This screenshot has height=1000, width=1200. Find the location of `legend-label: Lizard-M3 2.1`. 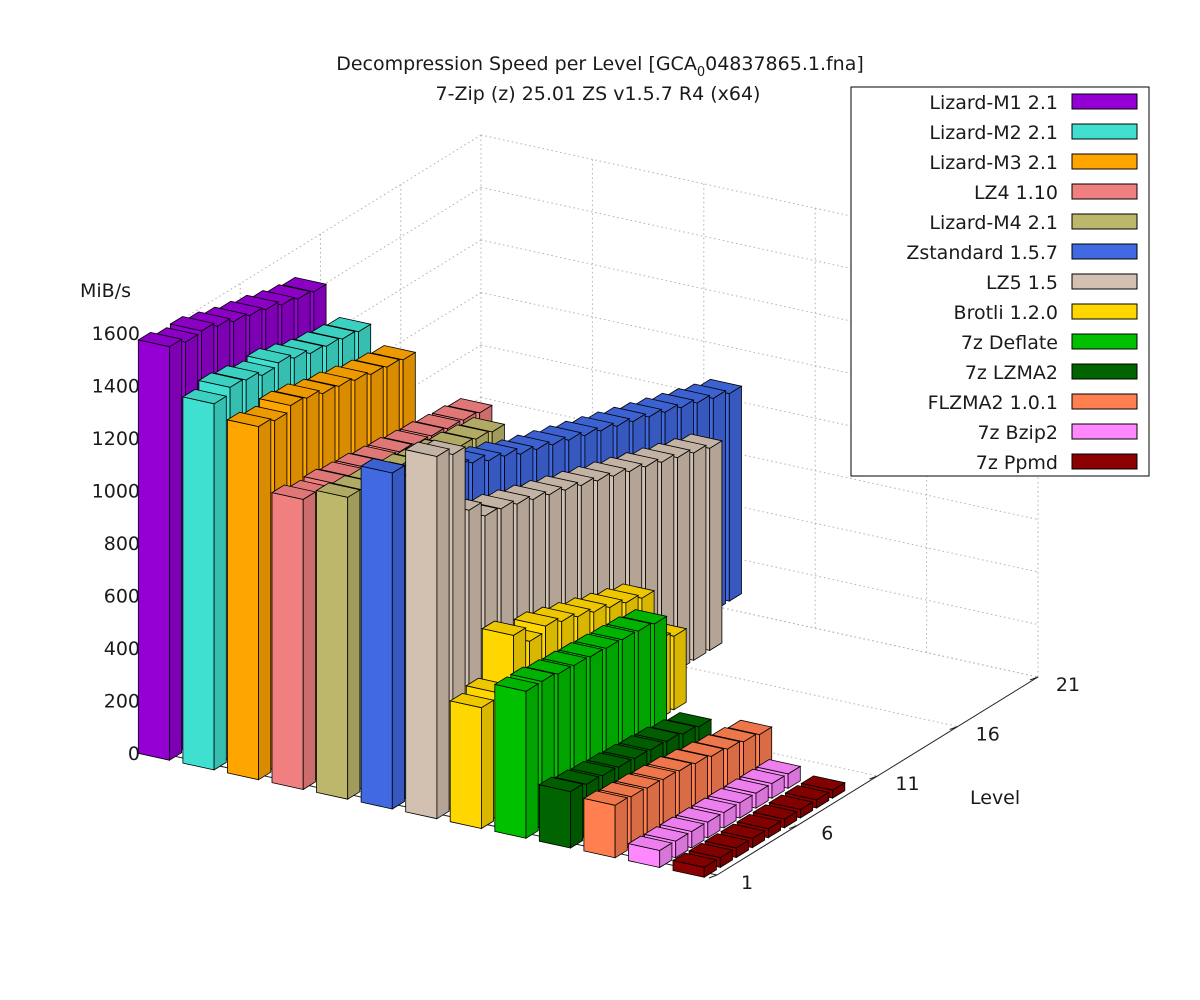

legend-label: Lizard-M3 2.1 is located at coordinates (993, 163).